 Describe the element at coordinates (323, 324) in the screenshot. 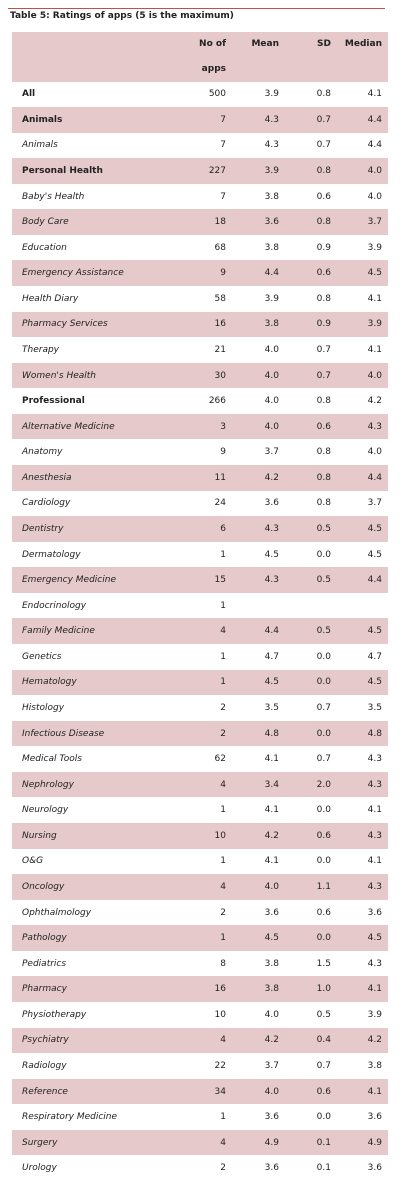

I see `cell-value: 0.9` at that location.